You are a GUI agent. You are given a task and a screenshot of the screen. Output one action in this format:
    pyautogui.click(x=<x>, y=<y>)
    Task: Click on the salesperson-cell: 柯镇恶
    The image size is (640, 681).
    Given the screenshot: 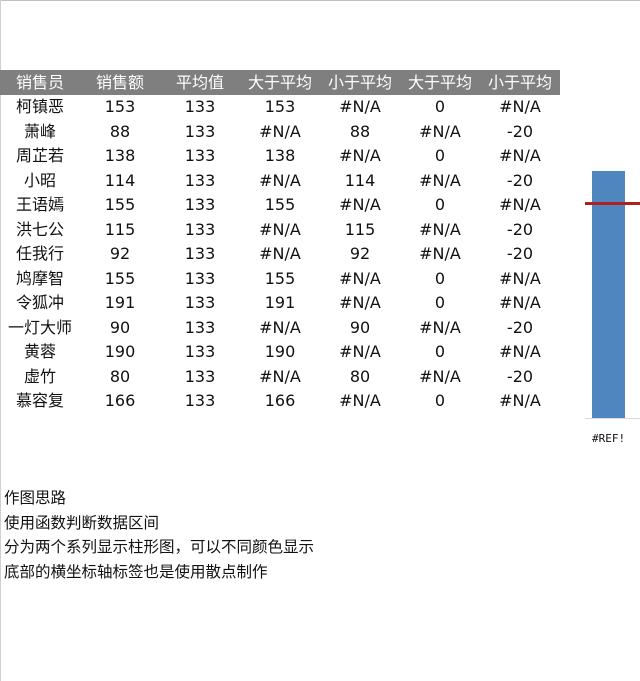 What is the action you would take?
    pyautogui.click(x=39, y=106)
    